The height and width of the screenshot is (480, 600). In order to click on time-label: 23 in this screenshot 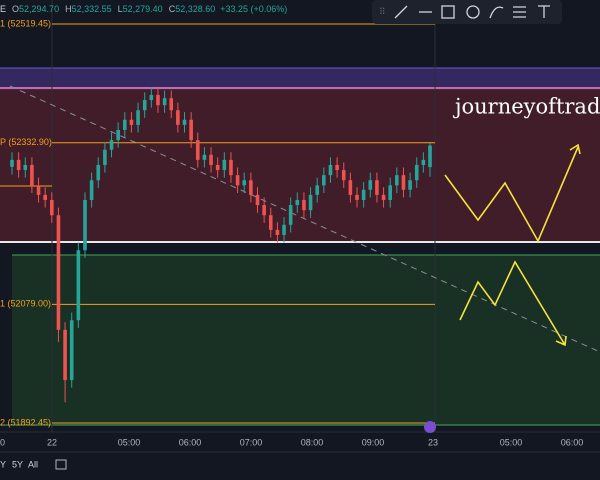, I will do `click(433, 442)`.